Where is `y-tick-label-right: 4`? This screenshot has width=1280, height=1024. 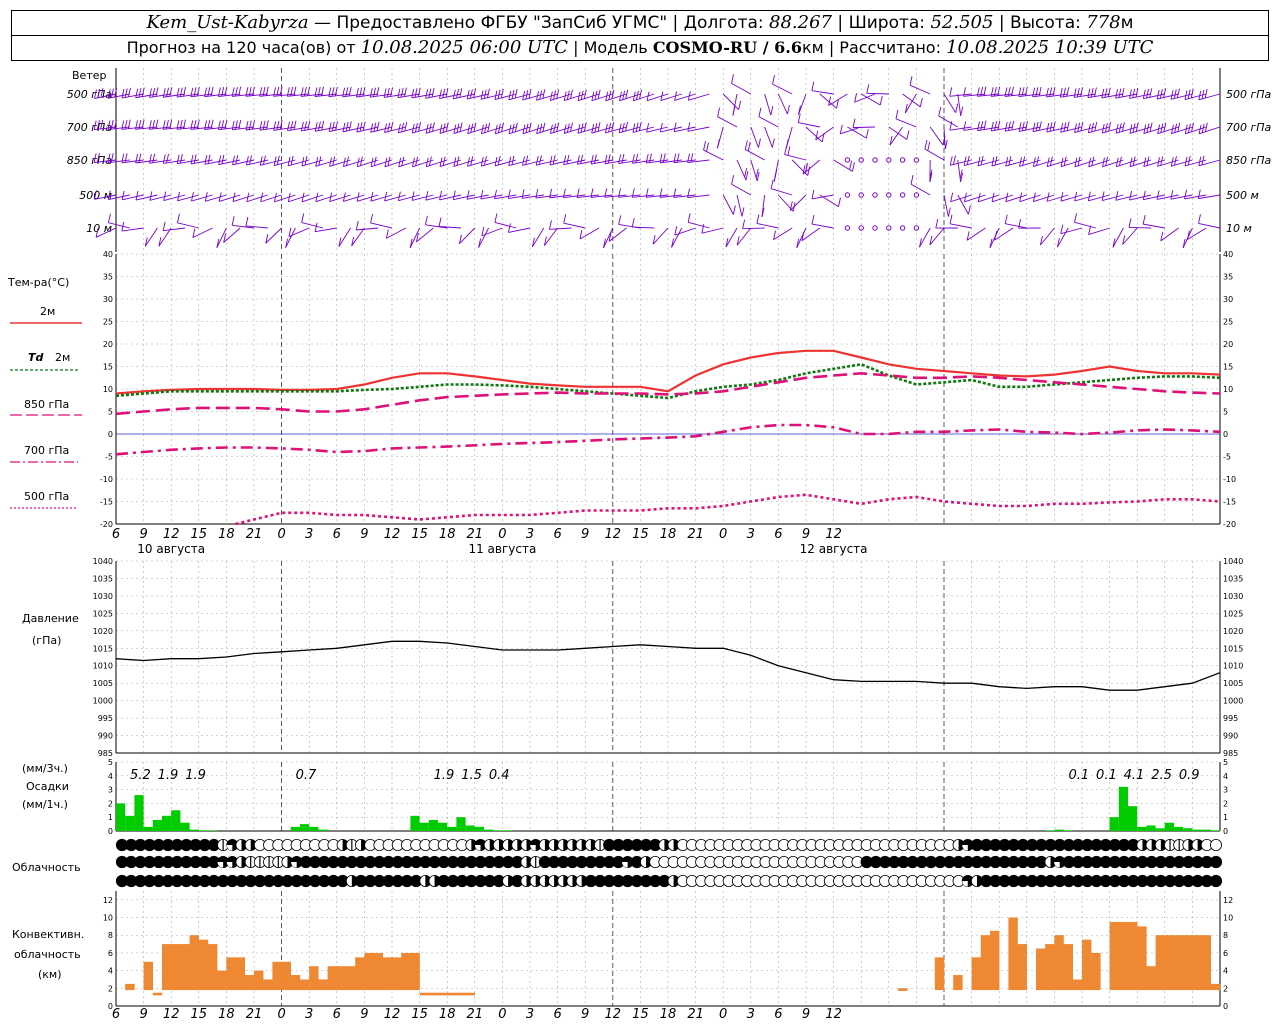
y-tick-label-right: 4 is located at coordinates (1225, 971).